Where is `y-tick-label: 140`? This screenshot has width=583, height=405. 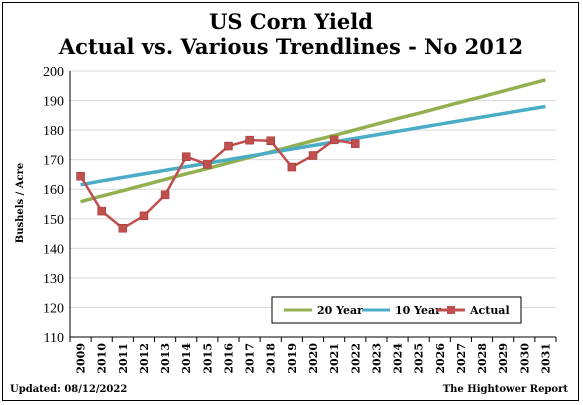
y-tick-label: 140 is located at coordinates (53, 249).